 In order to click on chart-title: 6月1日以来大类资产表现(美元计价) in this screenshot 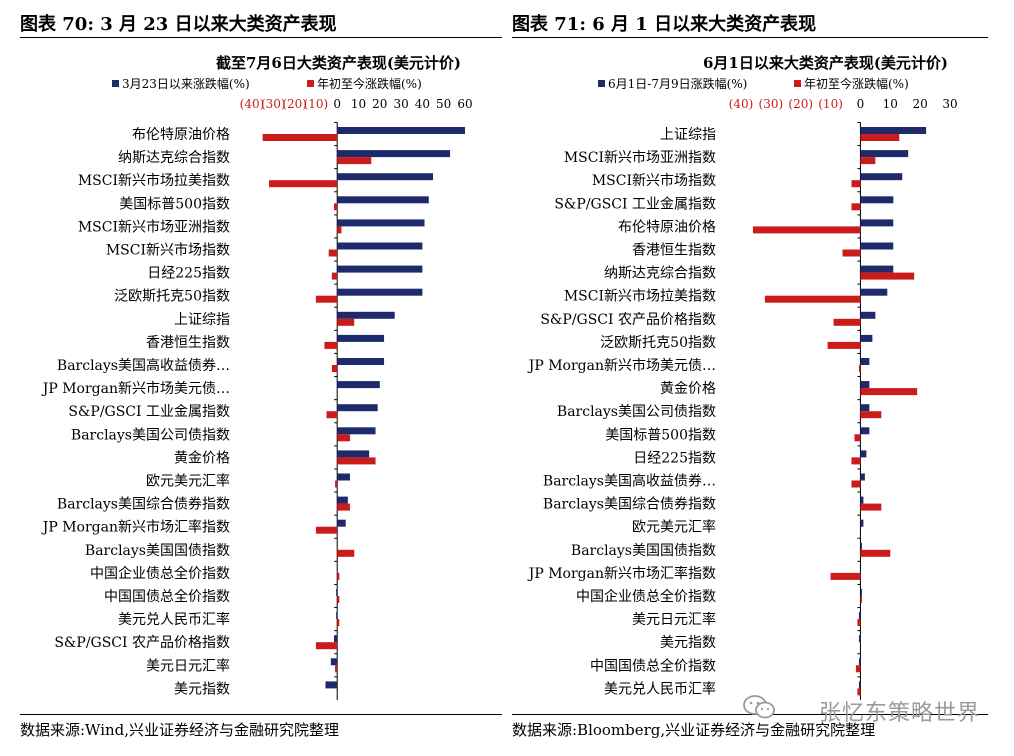, I will do `click(825, 63)`.